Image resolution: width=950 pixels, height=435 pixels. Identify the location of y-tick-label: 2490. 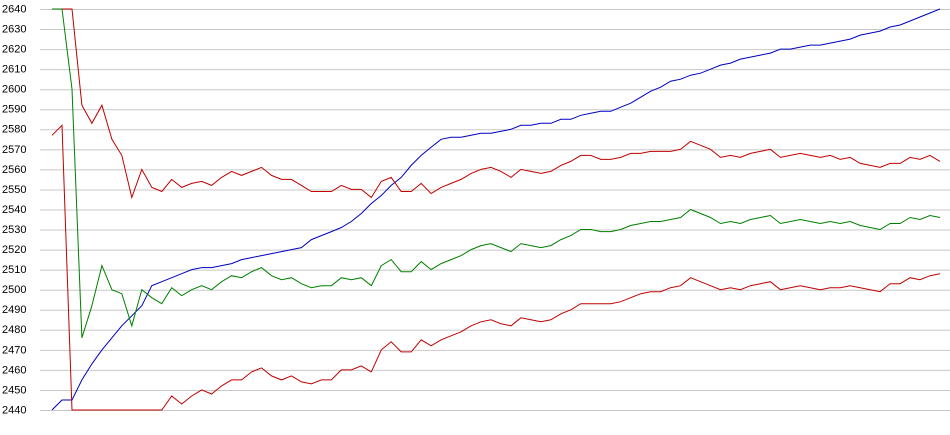
(14, 310).